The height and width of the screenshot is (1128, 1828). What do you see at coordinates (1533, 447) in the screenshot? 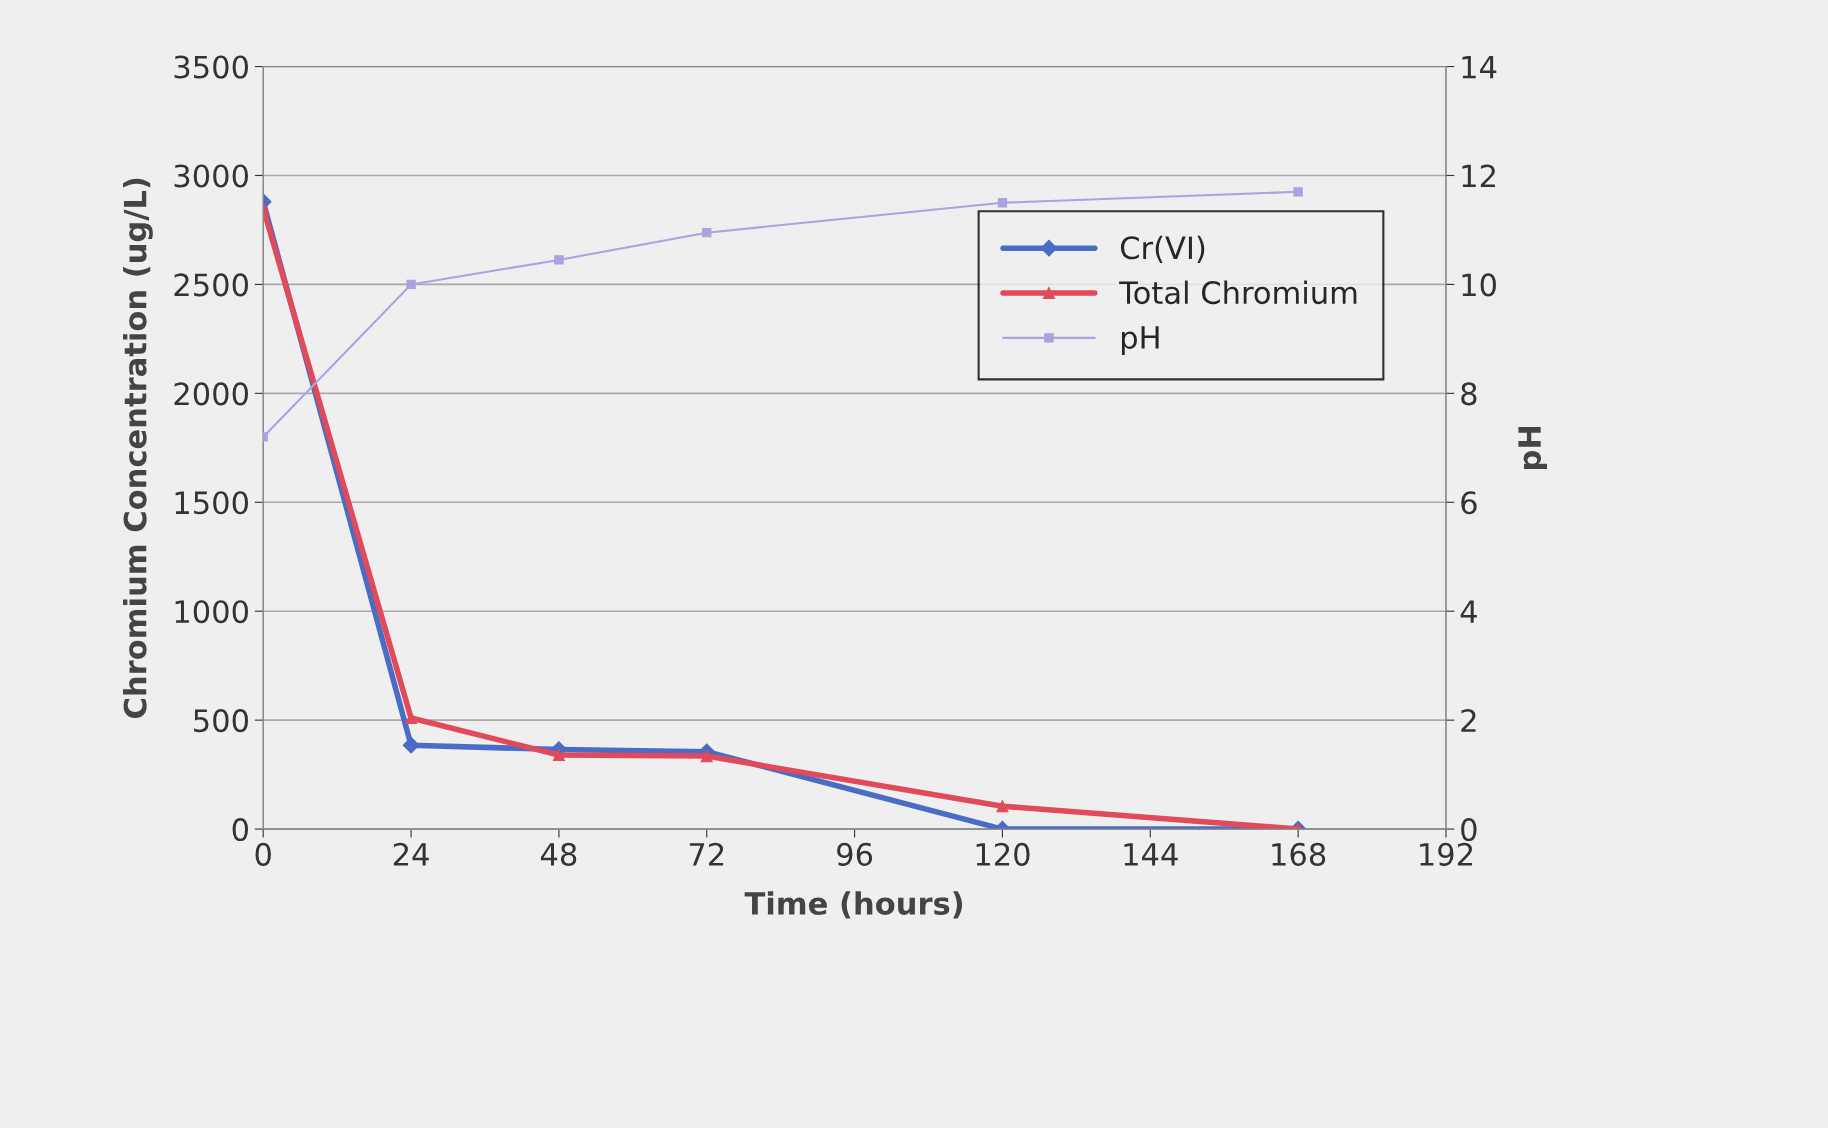
I see `y2-axis-title: pH` at bounding box center [1533, 447].